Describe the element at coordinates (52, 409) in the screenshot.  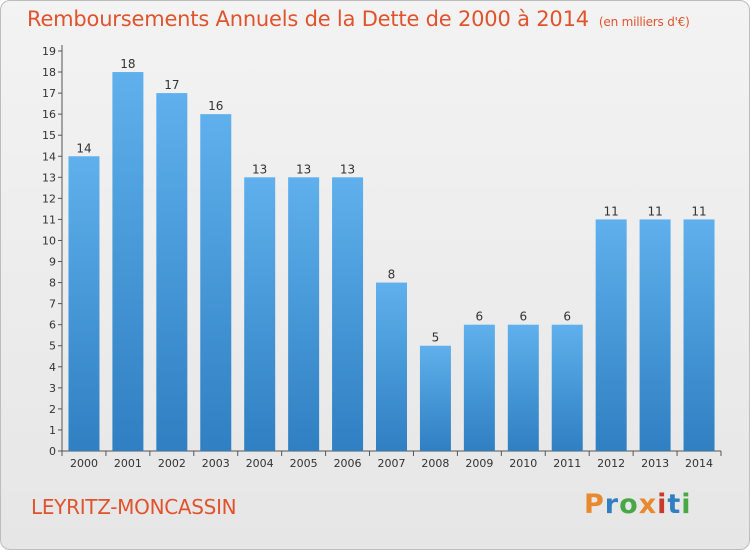
I see `y-tick-label: 2` at that location.